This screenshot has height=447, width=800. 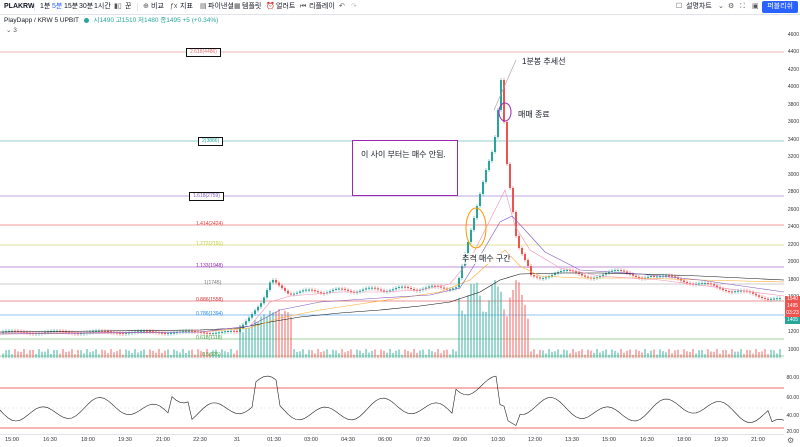 What do you see at coordinates (354, 6) in the screenshot?
I see `redo-icon: ↷` at bounding box center [354, 6].